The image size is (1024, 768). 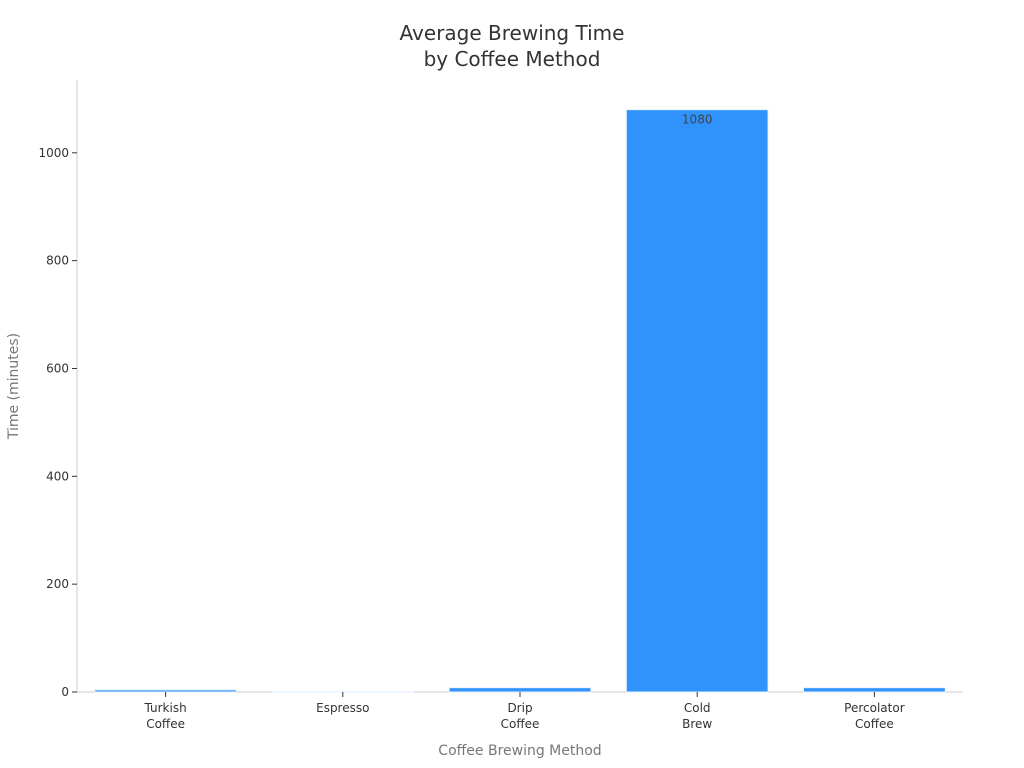 I want to click on x-tick-label: Percolator, so click(x=874, y=708).